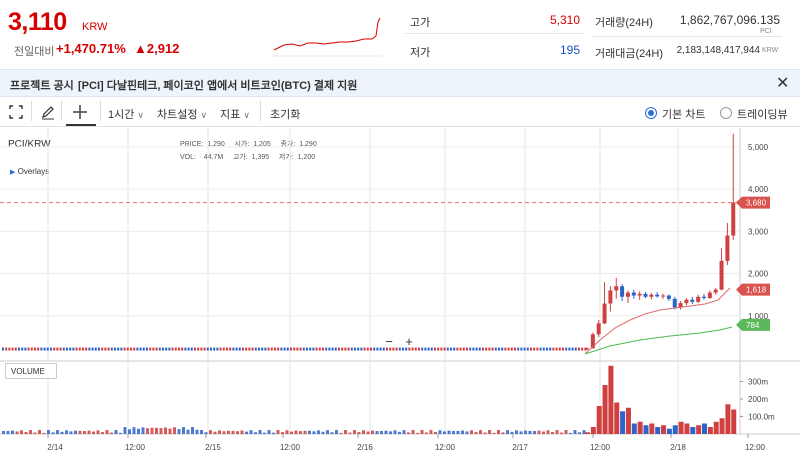 The image size is (800, 462). What do you see at coordinates (684, 115) in the screenshot?
I see `basic-chart-label: 기본 차트` at bounding box center [684, 115].